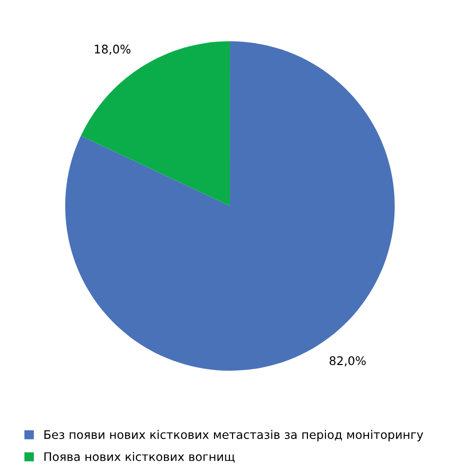 The height and width of the screenshot is (474, 459). Describe the element at coordinates (139, 457) in the screenshot. I see `legend-label: Поява нових кісткових вогнищ` at that location.